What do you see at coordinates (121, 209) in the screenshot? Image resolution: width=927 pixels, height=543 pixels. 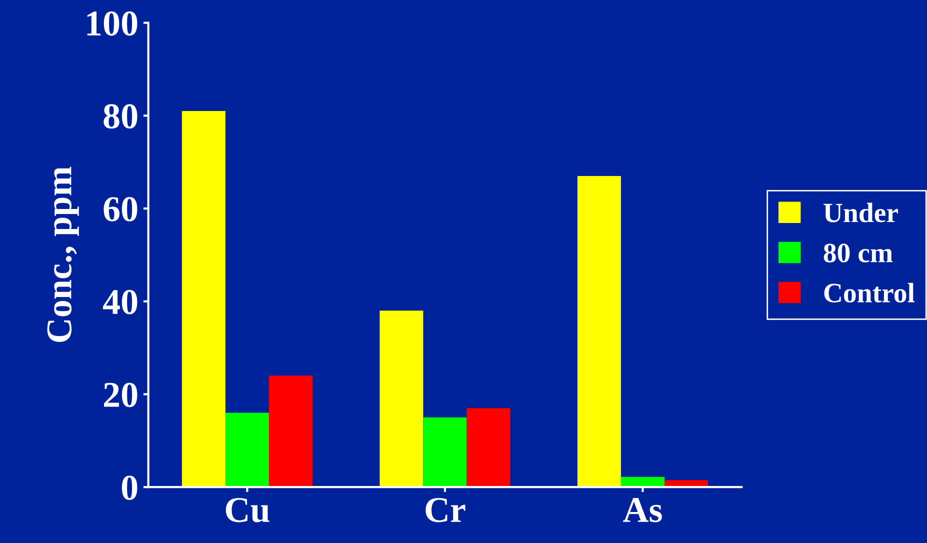 I see `y-tick-label: 60` at bounding box center [121, 209].